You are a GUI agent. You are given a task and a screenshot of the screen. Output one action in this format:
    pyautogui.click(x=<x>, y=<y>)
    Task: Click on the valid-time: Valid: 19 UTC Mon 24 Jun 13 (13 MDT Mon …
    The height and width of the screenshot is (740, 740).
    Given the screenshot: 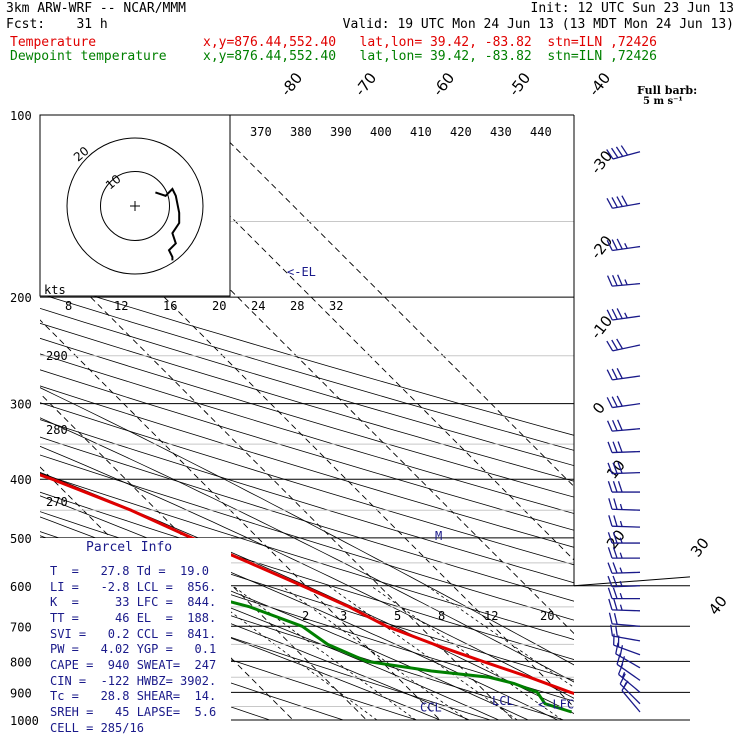 What is the action you would take?
    pyautogui.click(x=538, y=24)
    